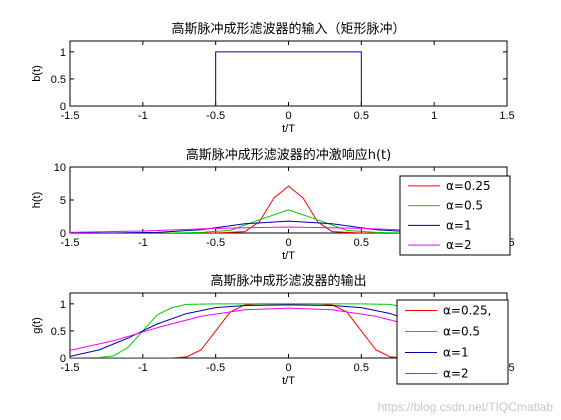 Image resolution: width=561 pixels, height=420 pixels. What do you see at coordinates (361, 116) in the screenshot?
I see `chart1-xtick-label-4: 0.5` at bounding box center [361, 116].